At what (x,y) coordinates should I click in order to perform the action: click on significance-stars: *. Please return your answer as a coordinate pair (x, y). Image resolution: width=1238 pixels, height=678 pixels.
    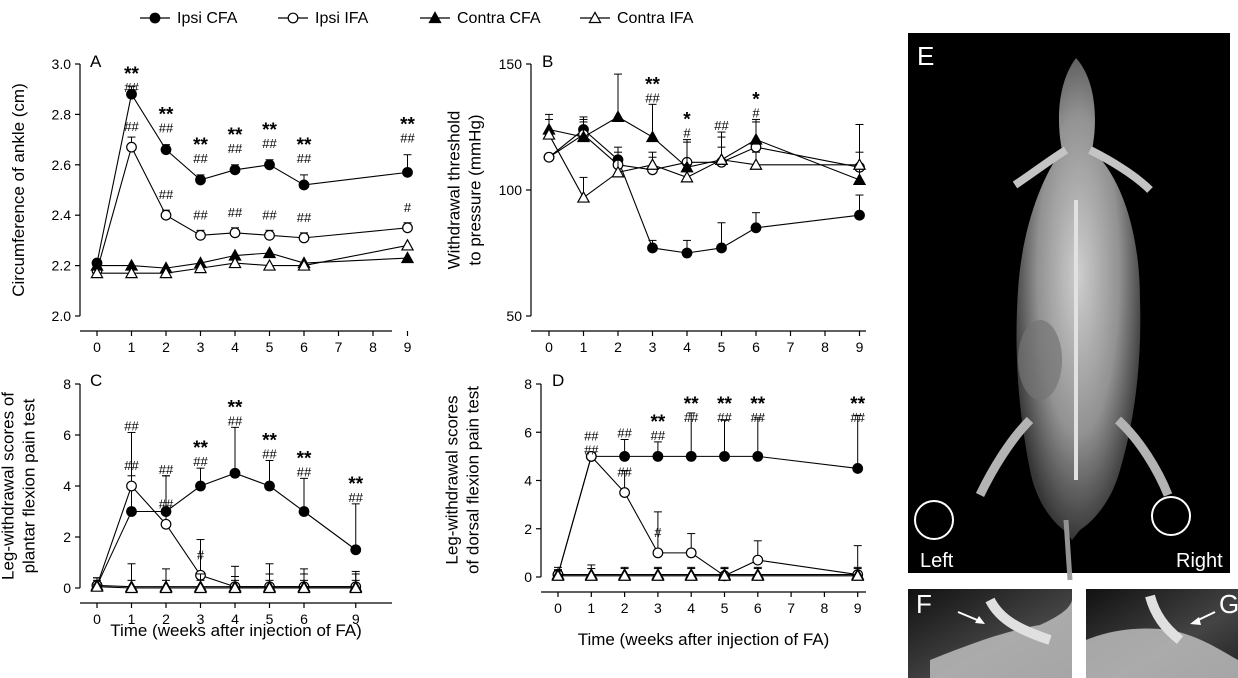
    Looking at the image, I should click on (756, 99).